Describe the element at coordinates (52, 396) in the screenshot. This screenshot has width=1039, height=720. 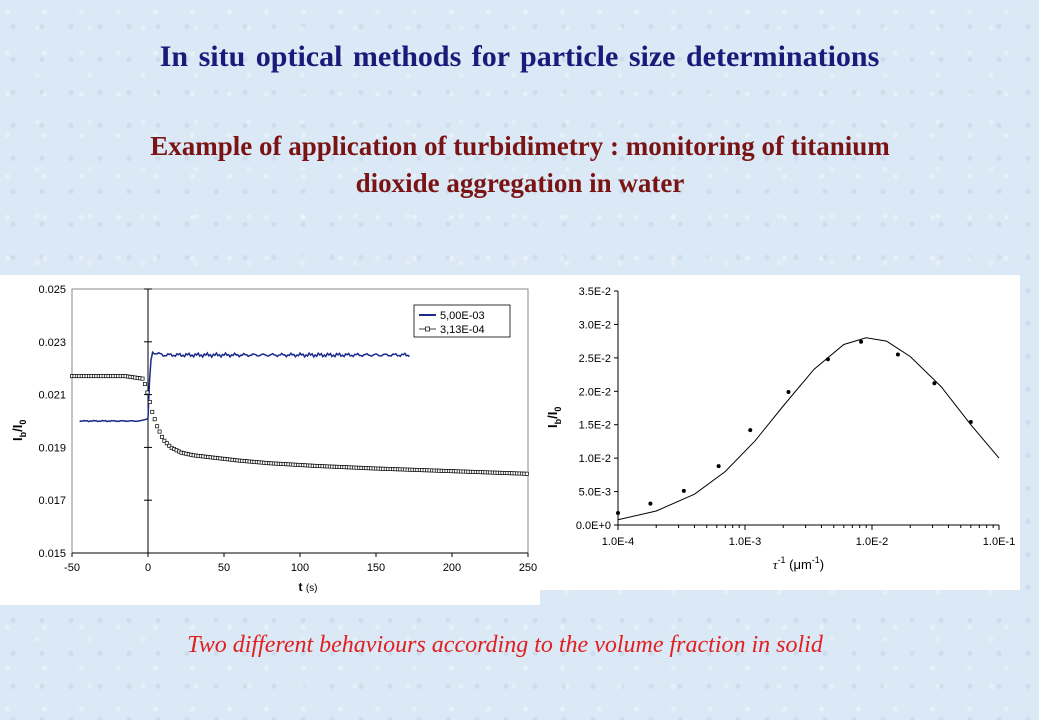
I see `y-tick-label: 0.021` at that location.